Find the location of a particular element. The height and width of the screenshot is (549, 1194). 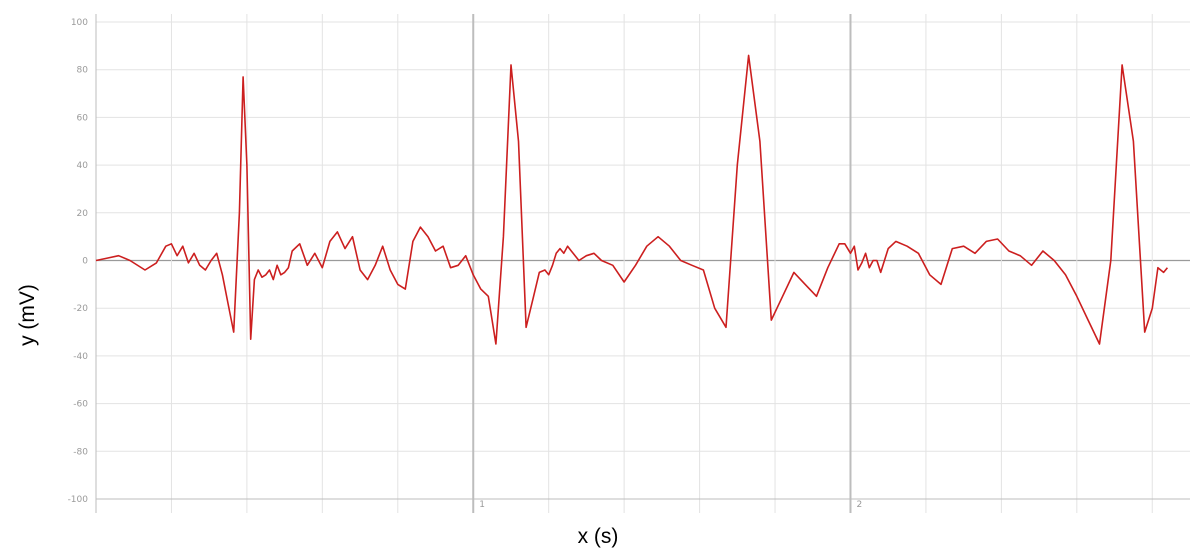

x-tick-label: 1 is located at coordinates (482, 505).